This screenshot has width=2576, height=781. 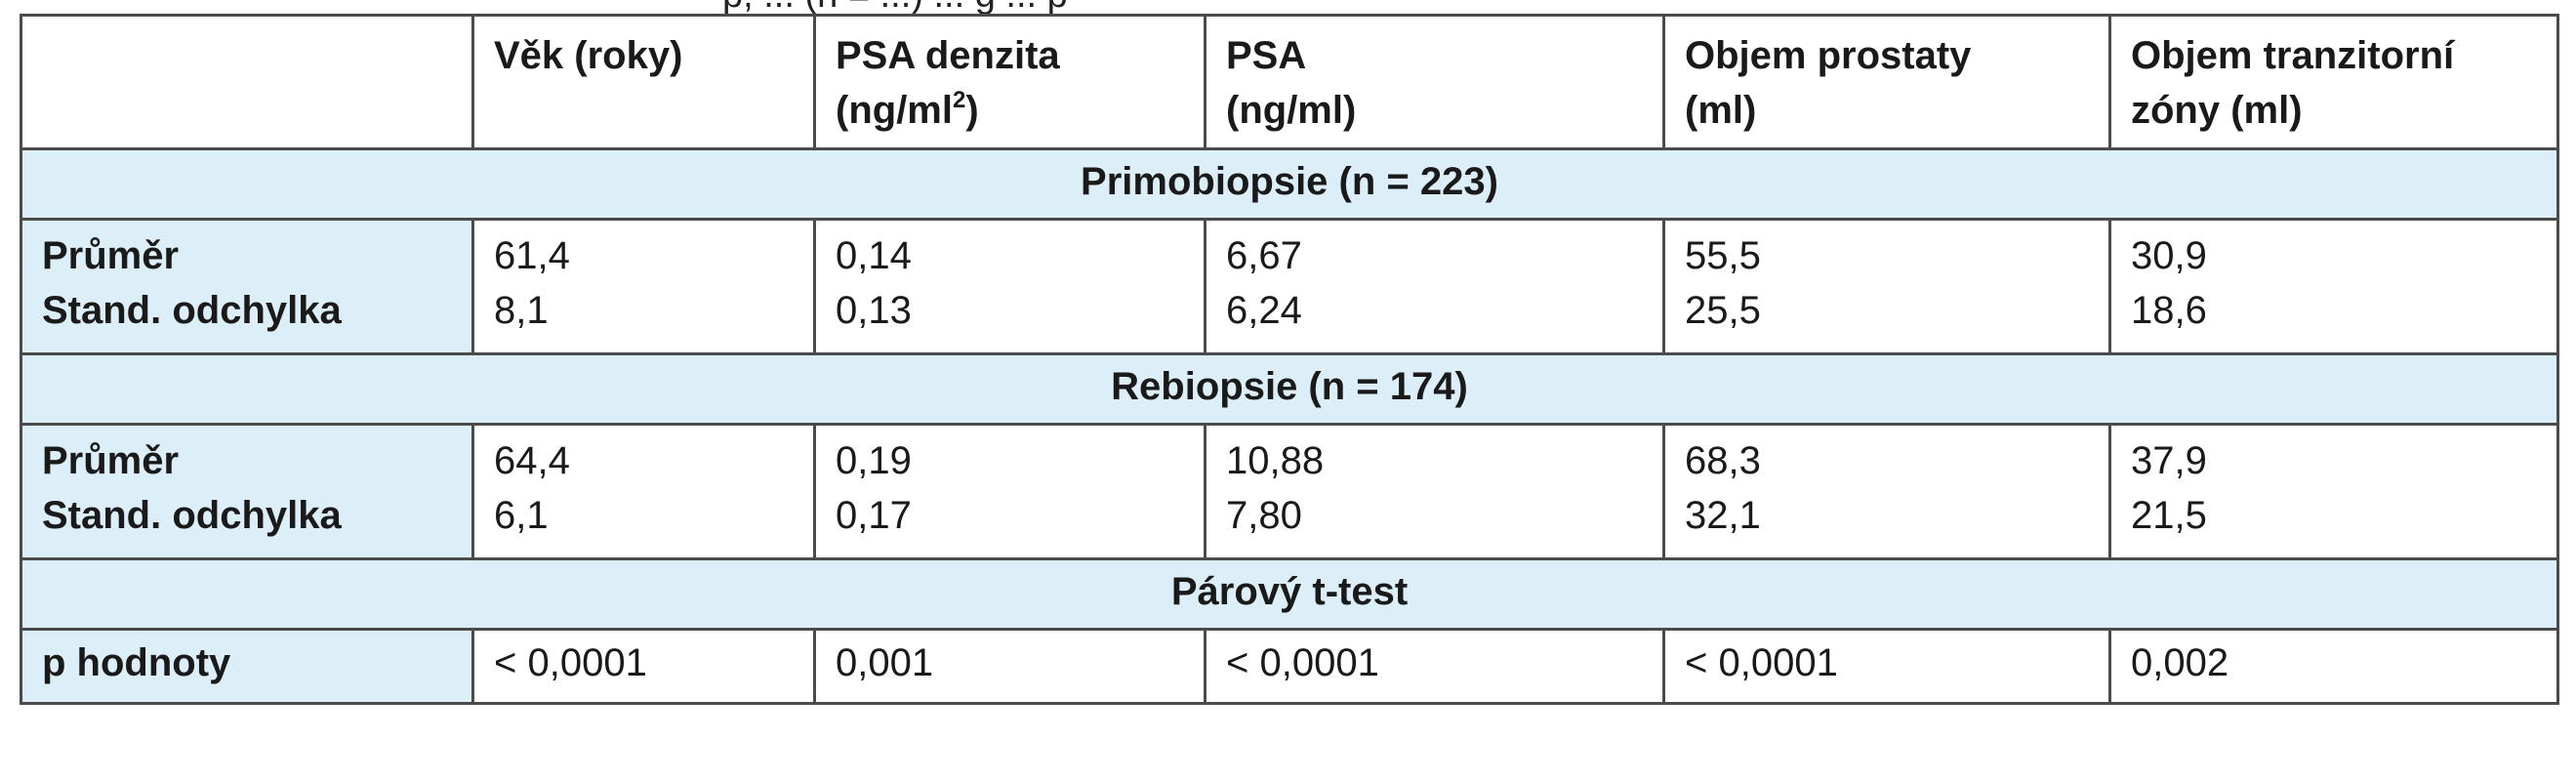 What do you see at coordinates (2169, 310) in the screenshot?
I see `cell-sd: 18,6` at bounding box center [2169, 310].